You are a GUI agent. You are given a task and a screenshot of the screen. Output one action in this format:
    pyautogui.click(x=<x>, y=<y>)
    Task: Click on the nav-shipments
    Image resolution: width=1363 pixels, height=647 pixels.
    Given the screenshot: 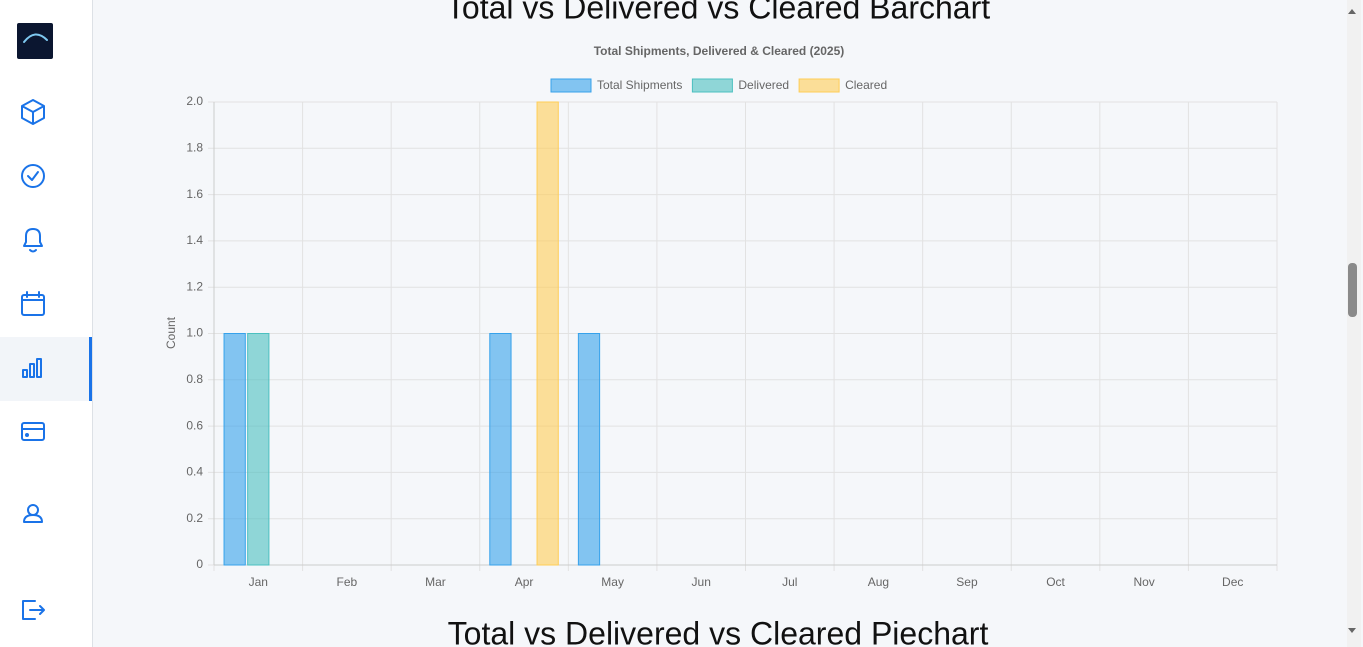 What is the action you would take?
    pyautogui.click(x=33, y=112)
    